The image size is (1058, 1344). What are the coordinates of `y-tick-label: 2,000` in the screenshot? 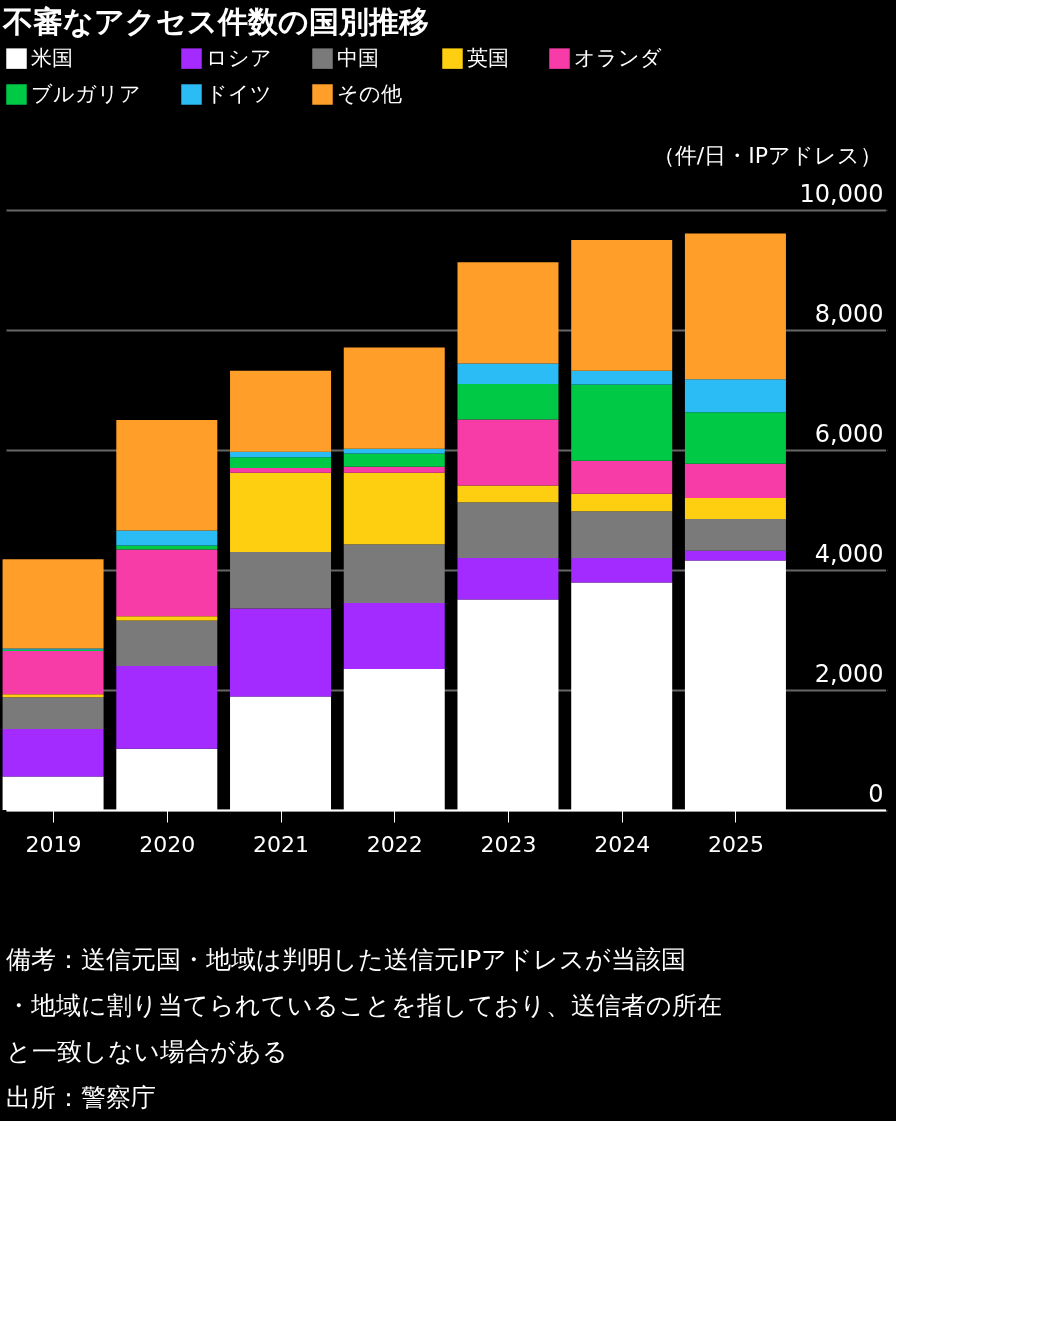 It's located at (849, 673).